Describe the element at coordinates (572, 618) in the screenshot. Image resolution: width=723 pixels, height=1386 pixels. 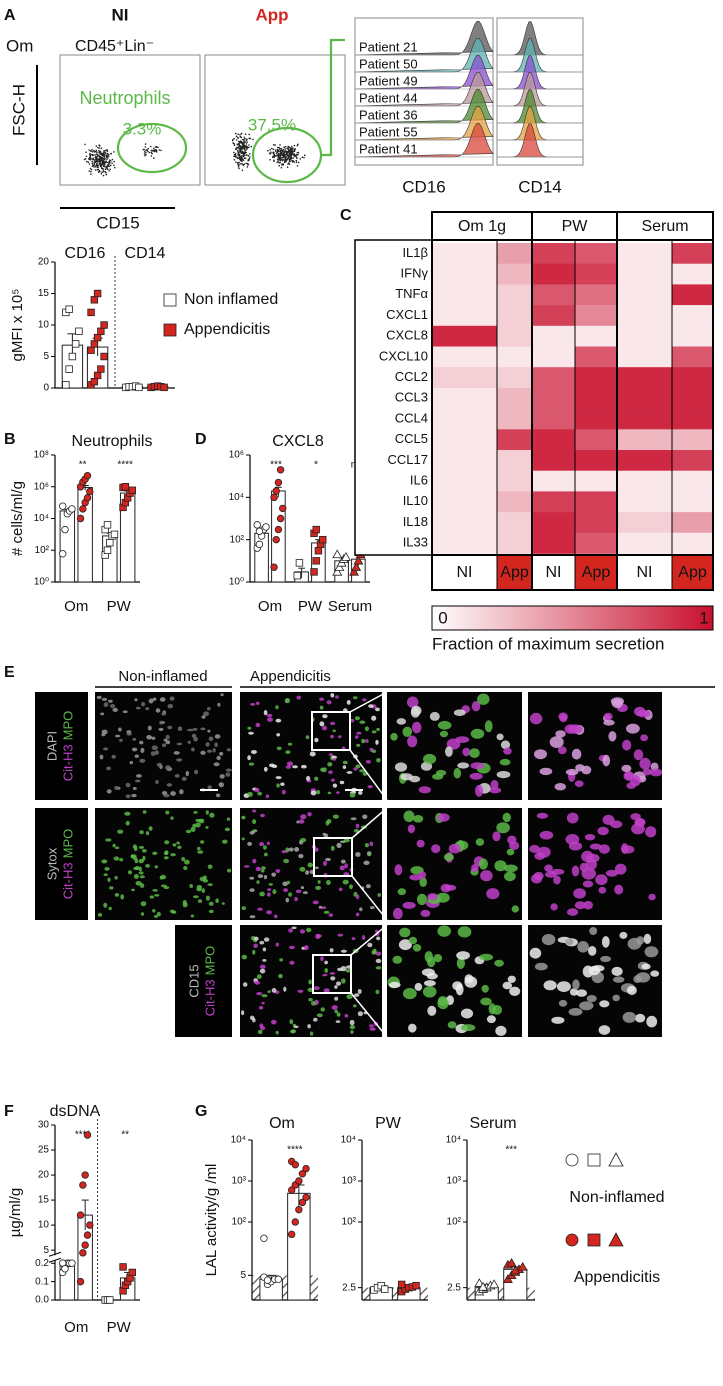
I see `colorbar` at that location.